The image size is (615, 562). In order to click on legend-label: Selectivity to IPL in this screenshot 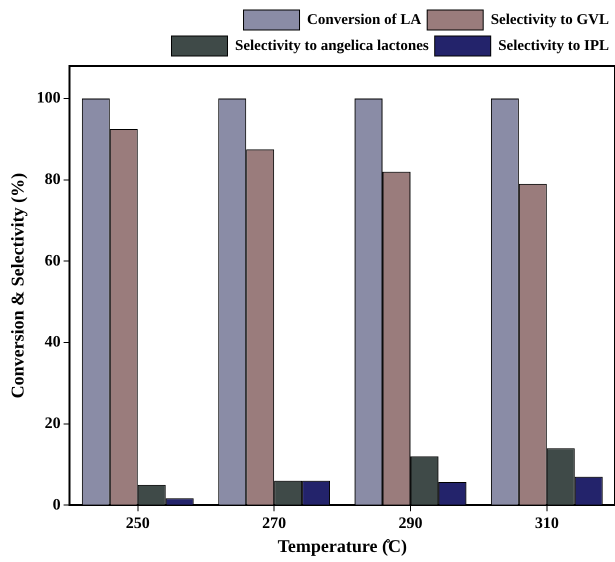, I will do `click(554, 46)`.